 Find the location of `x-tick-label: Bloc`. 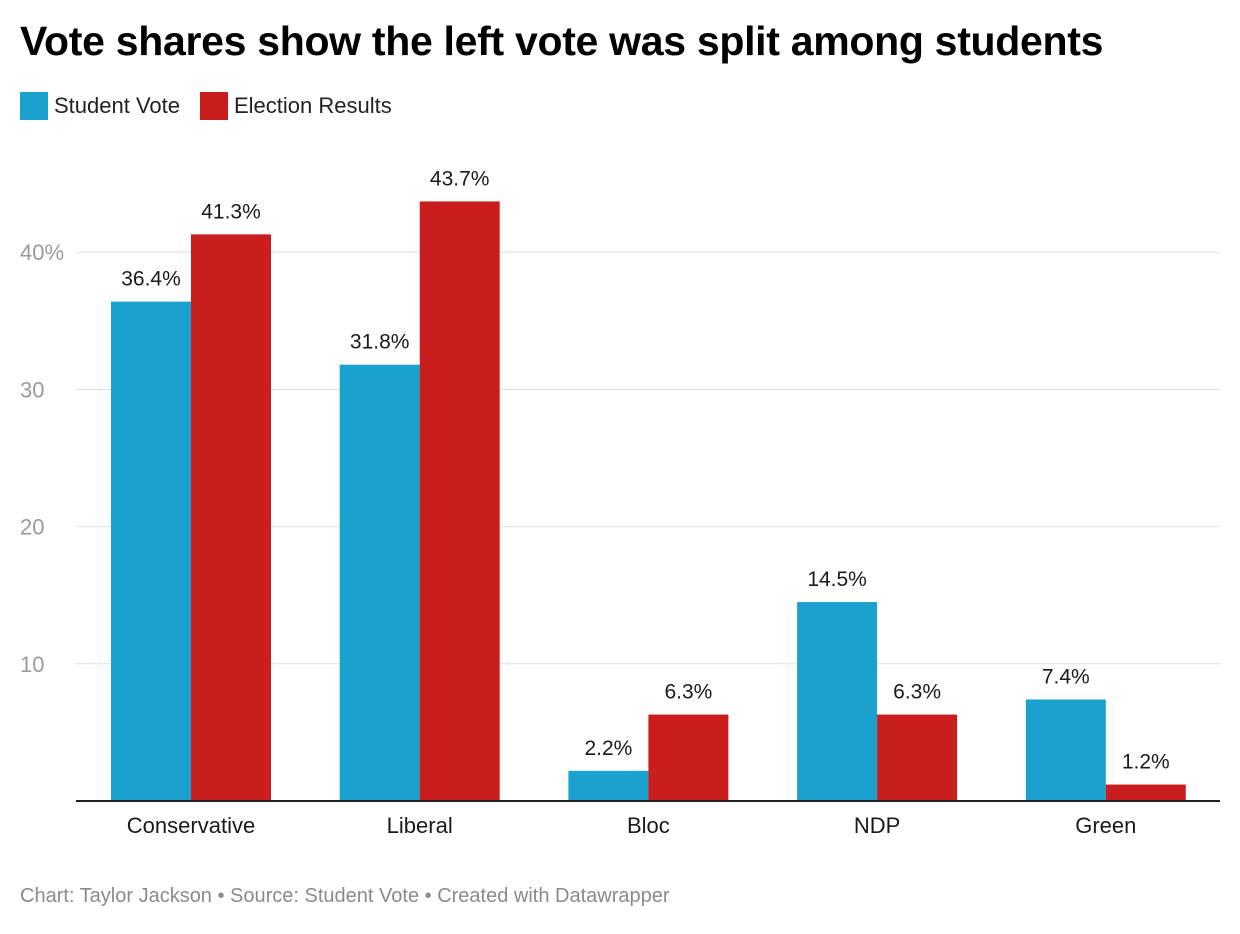

x-tick-label: Bloc is located at coordinates (648, 825).